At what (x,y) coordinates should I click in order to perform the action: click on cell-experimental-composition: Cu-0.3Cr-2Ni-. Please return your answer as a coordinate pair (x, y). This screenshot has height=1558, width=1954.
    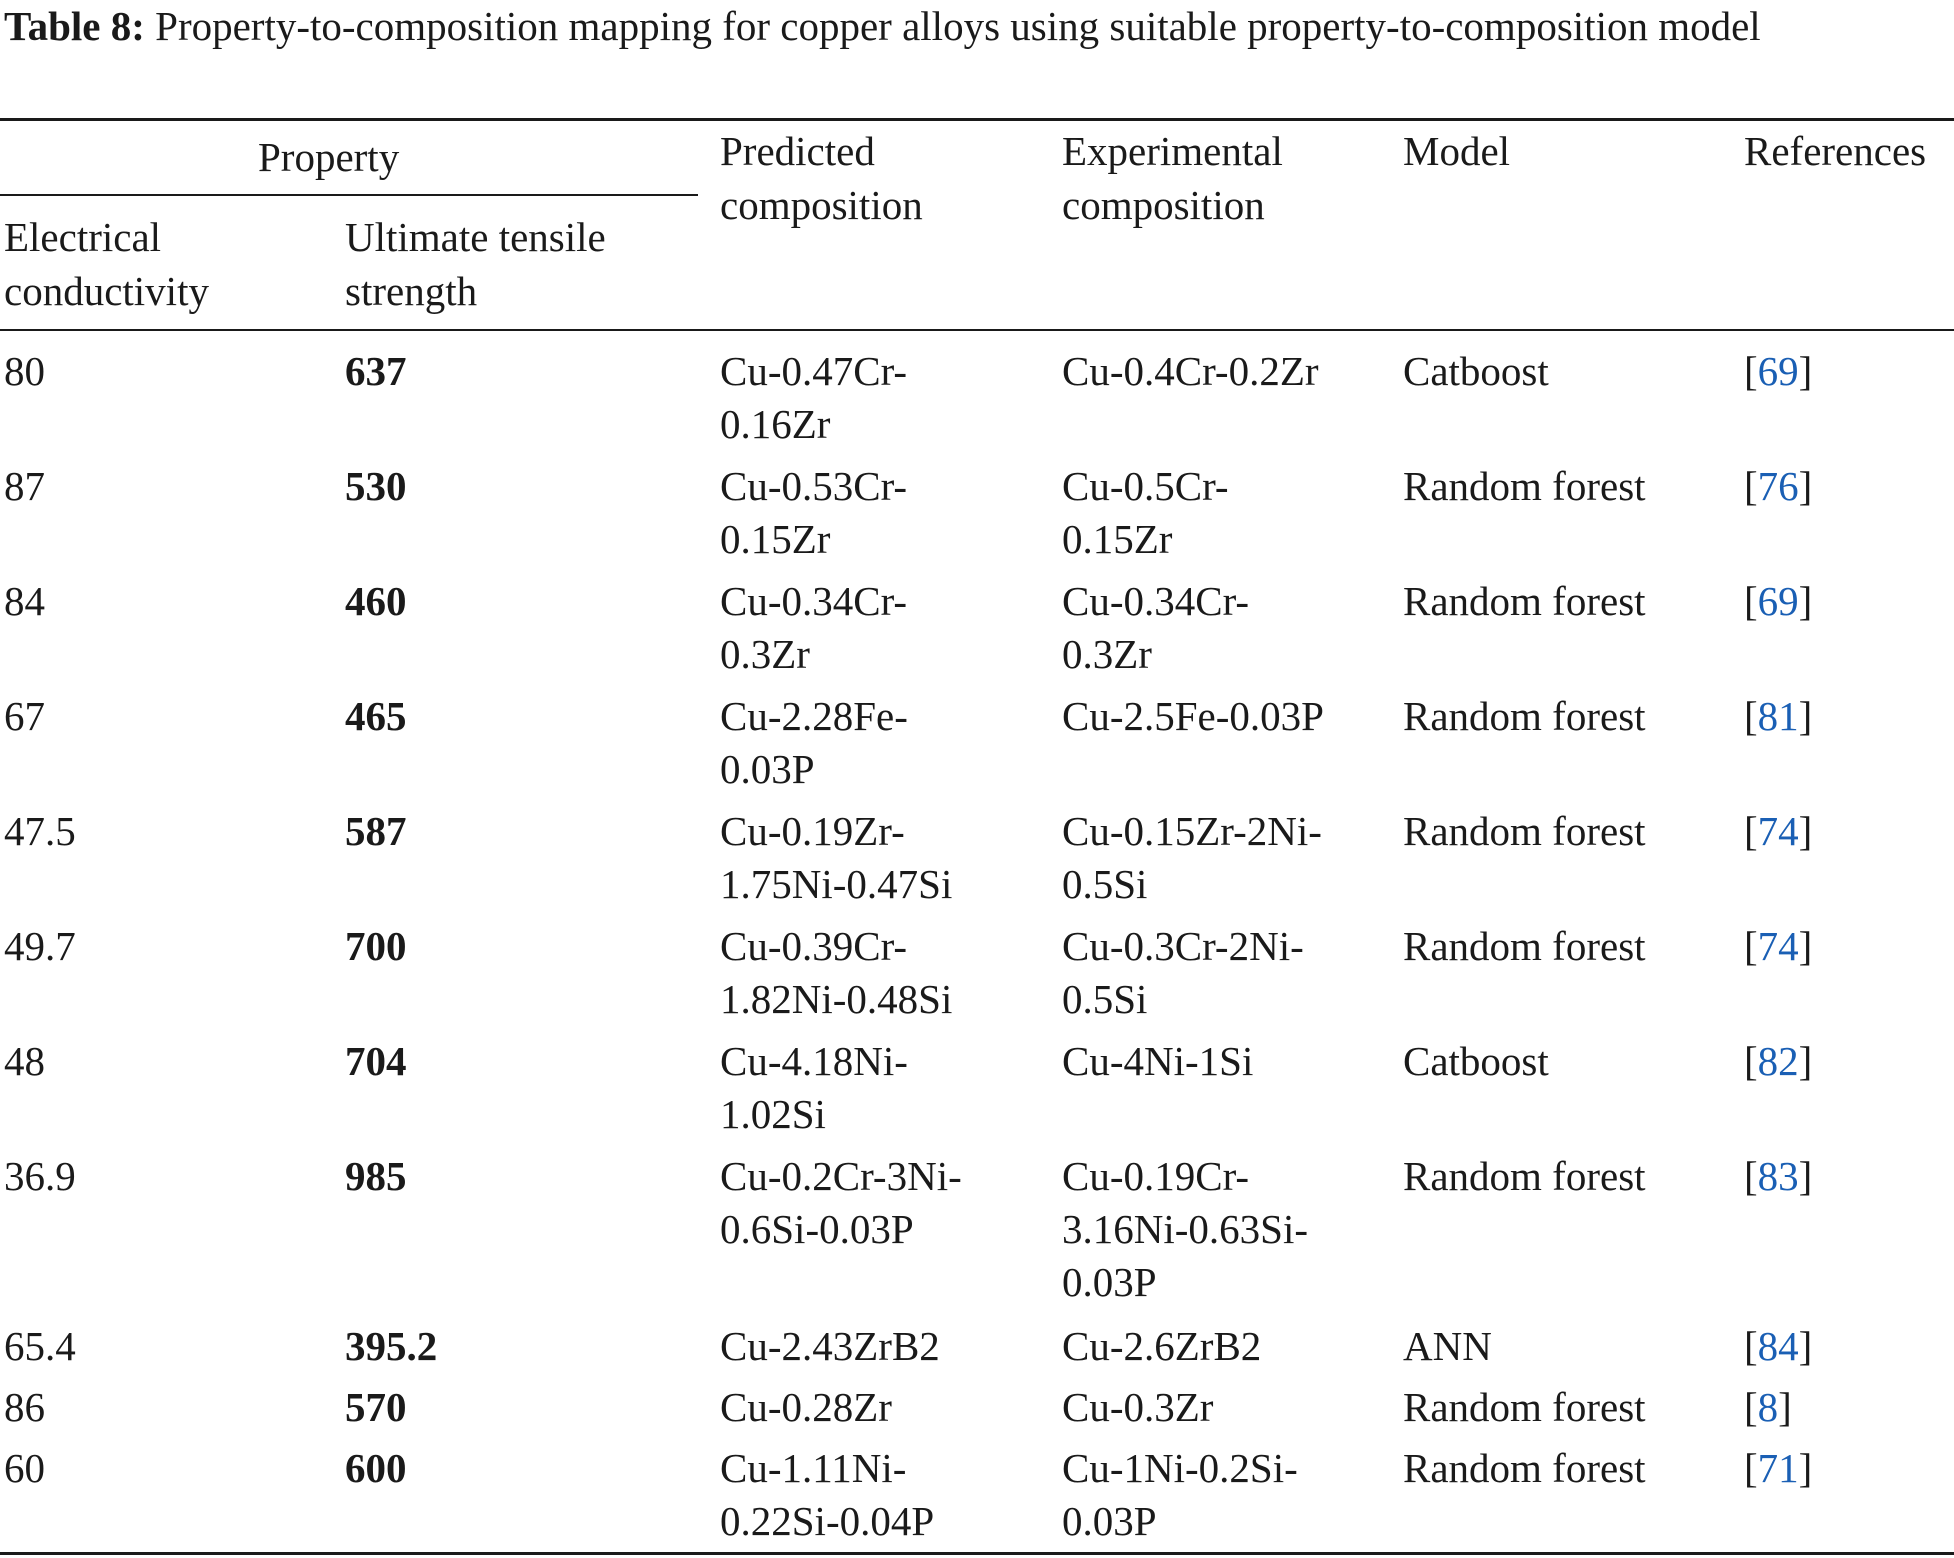
    Looking at the image, I should click on (1183, 946).